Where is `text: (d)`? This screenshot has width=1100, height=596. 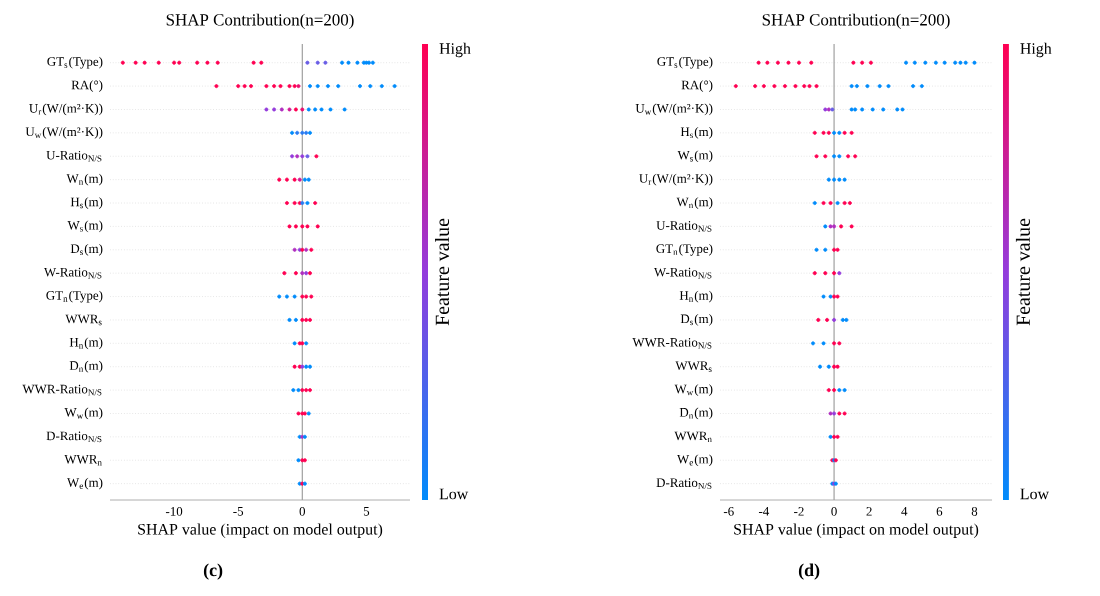
text: (d) is located at coordinates (809, 571).